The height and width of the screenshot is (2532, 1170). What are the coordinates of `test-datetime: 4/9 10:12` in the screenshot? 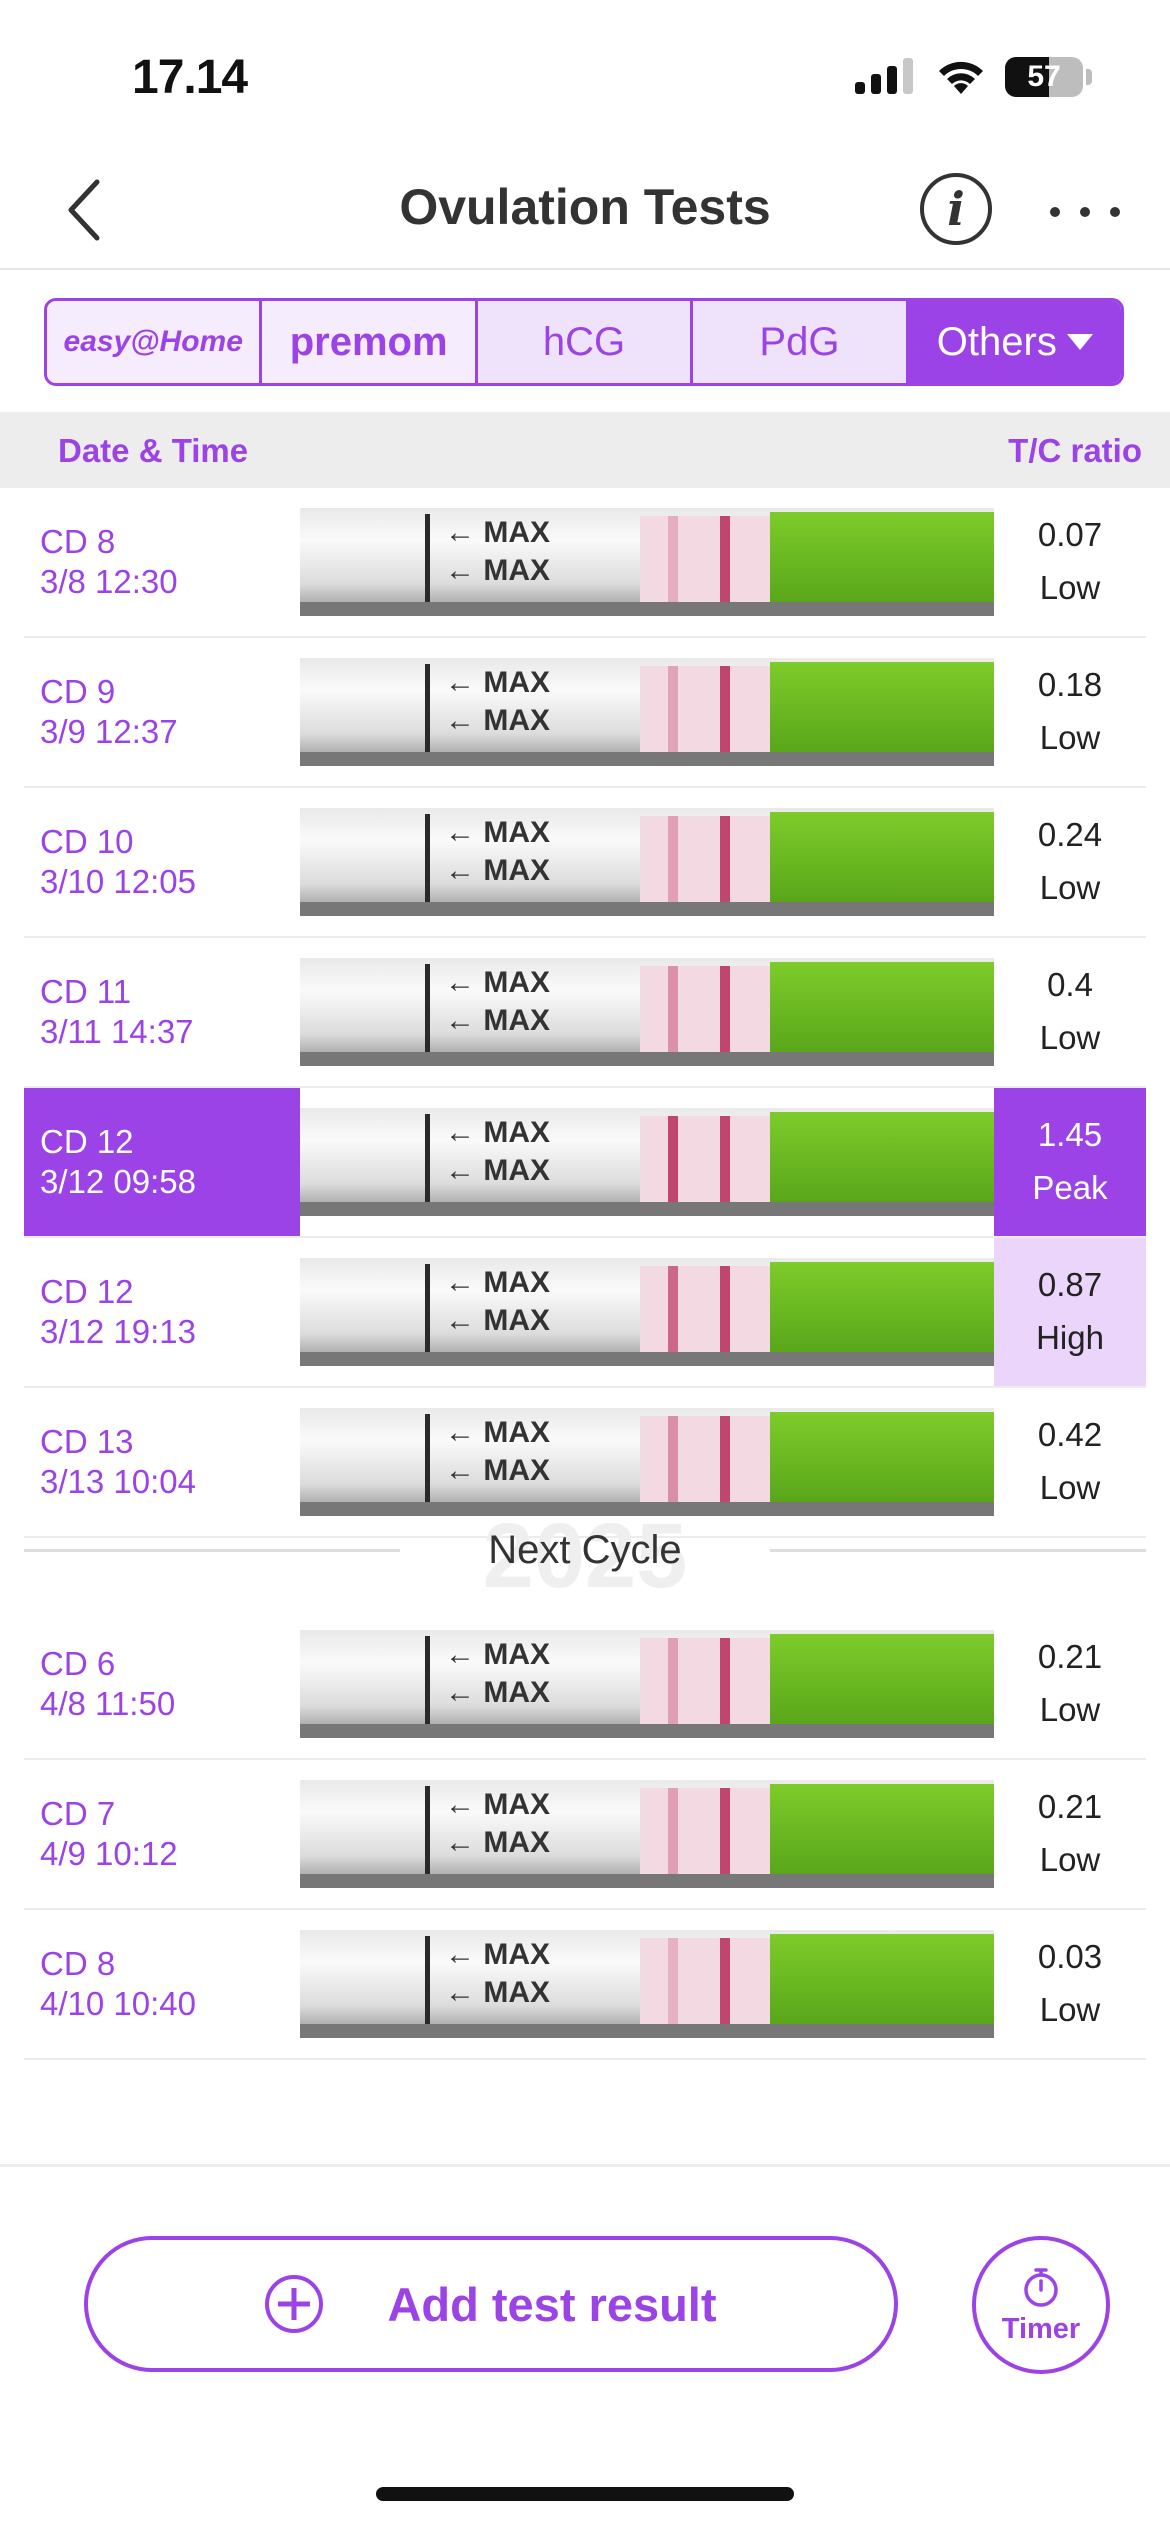 It's located at (109, 1853).